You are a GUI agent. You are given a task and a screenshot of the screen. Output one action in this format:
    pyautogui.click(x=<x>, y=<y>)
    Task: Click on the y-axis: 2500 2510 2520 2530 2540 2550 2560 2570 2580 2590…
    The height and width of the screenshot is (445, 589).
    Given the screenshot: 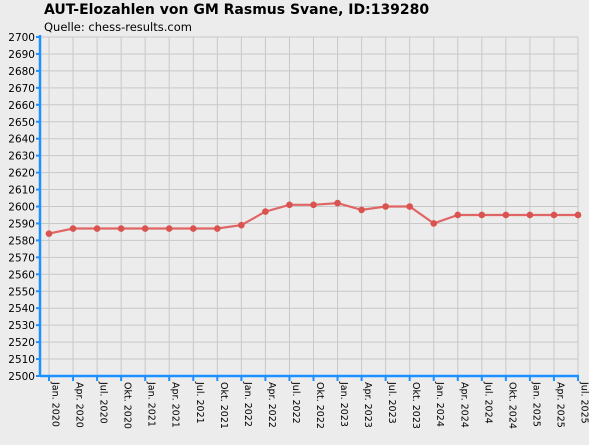 What is the action you would take?
    pyautogui.click(x=25, y=207)
    